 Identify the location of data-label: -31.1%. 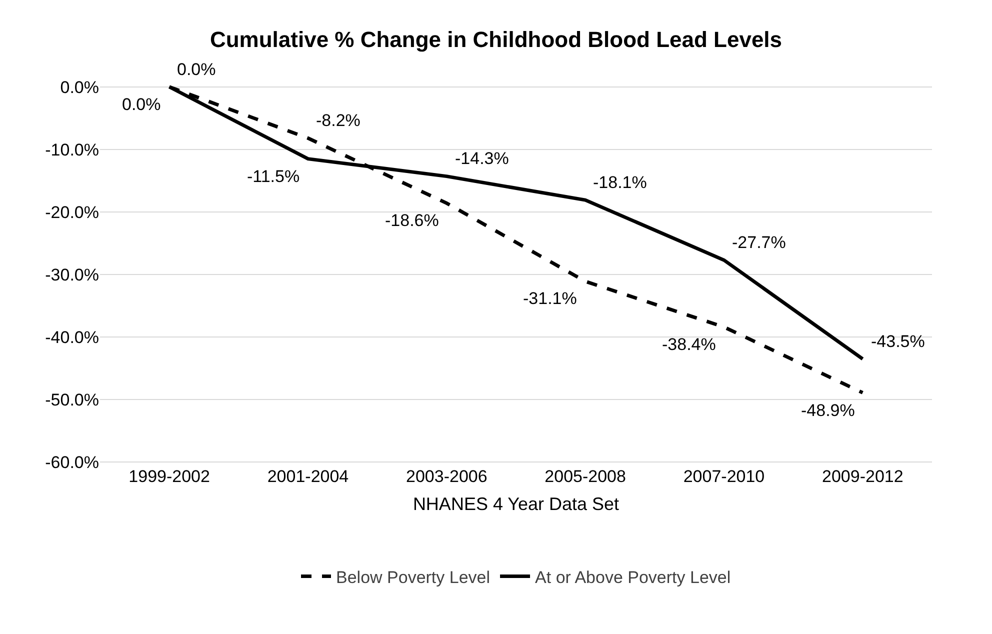
(550, 298).